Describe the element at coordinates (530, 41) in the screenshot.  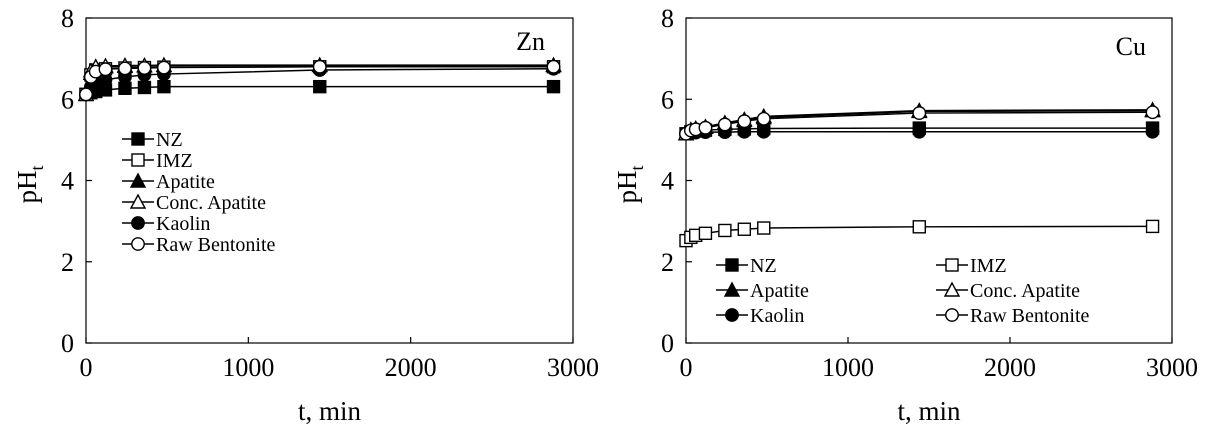
I see `chart-title: Zn` at that location.